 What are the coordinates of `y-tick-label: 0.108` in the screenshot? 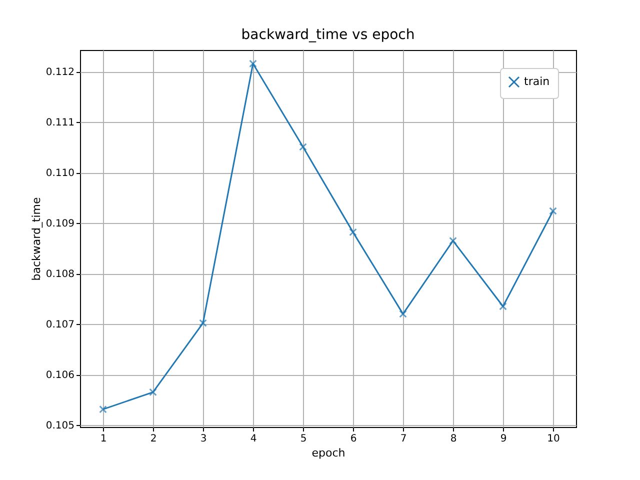 It's located at (60, 274).